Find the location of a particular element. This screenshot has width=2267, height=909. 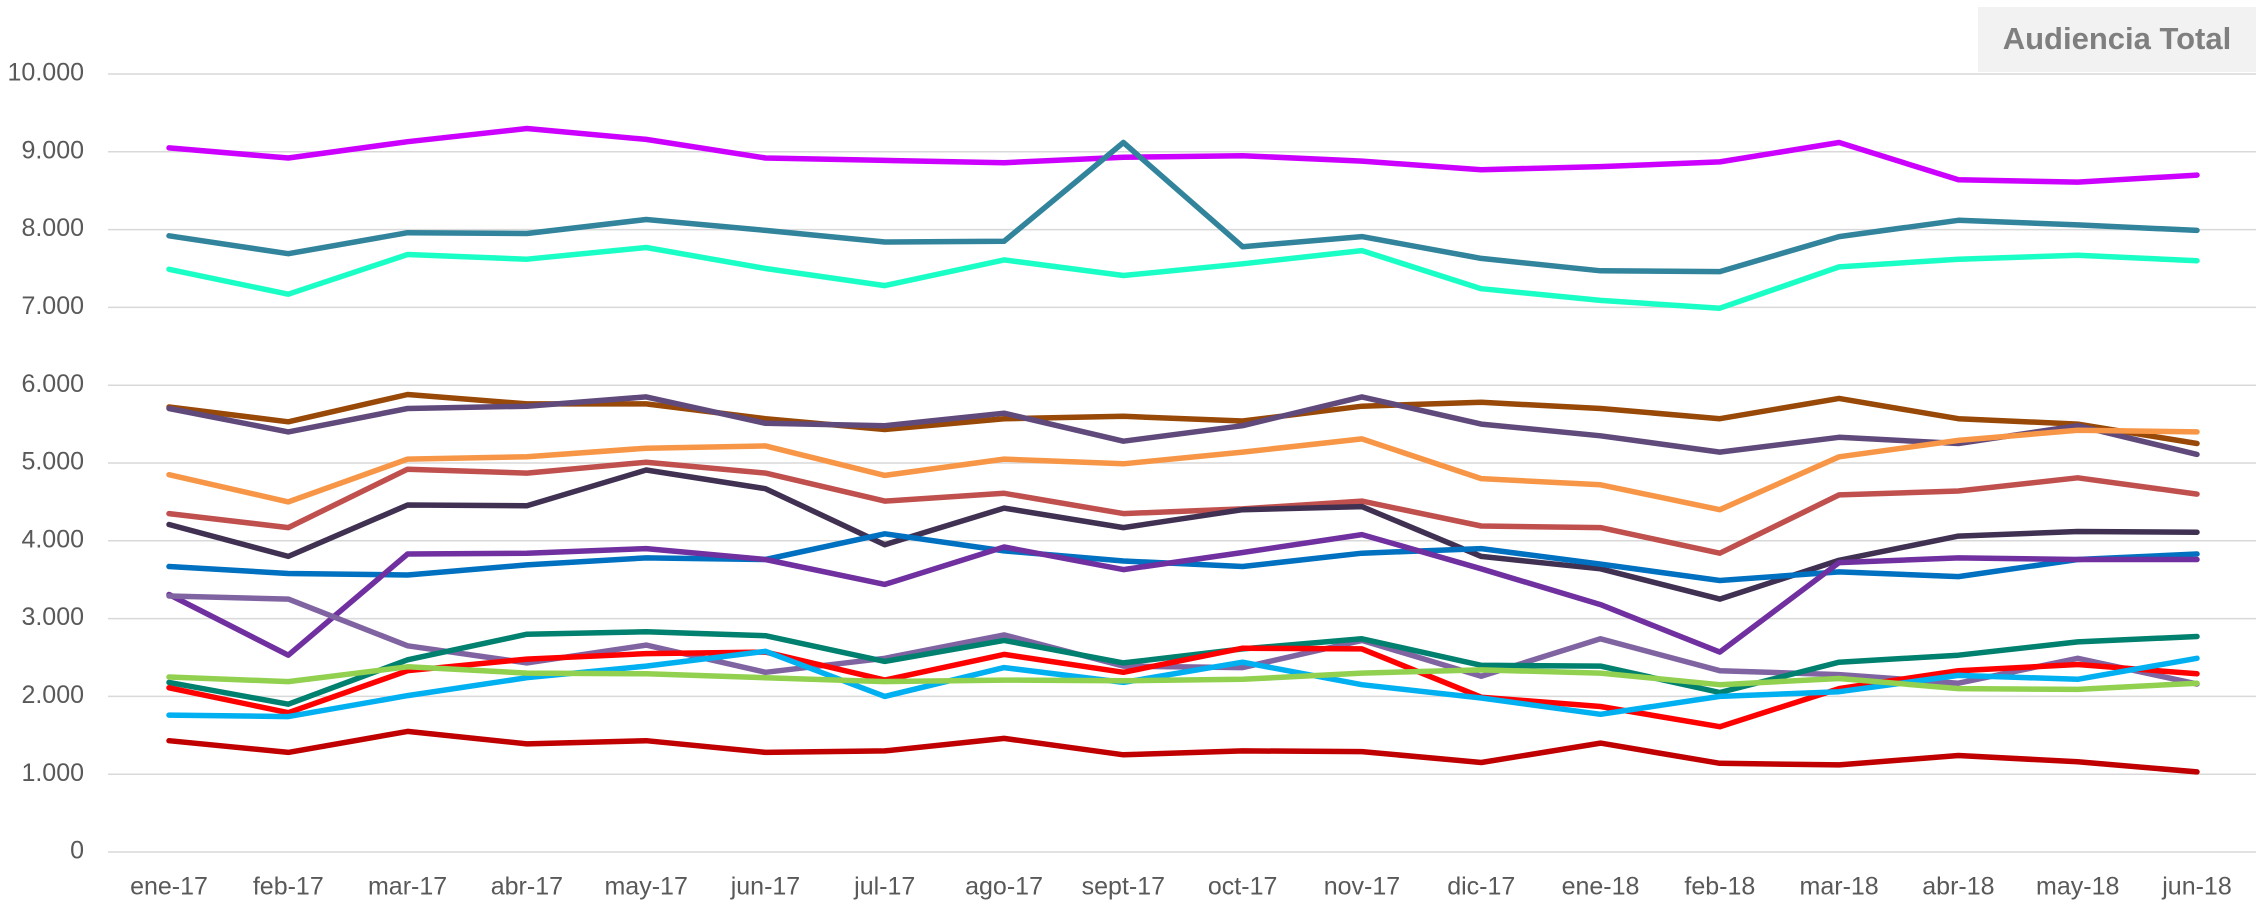

chart-title: Audiencia Total is located at coordinates (2117, 38).